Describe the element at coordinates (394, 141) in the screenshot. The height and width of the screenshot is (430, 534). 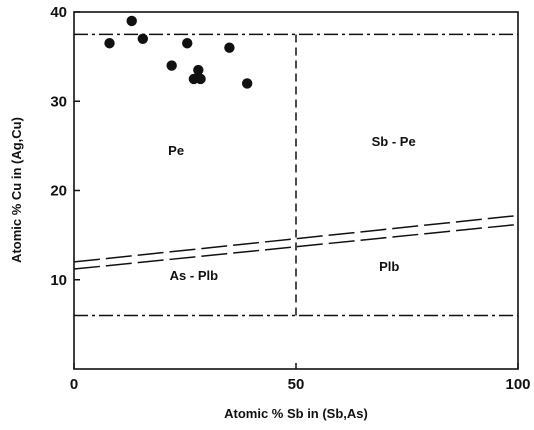
I see `region-label-1: Sb - Pe` at that location.